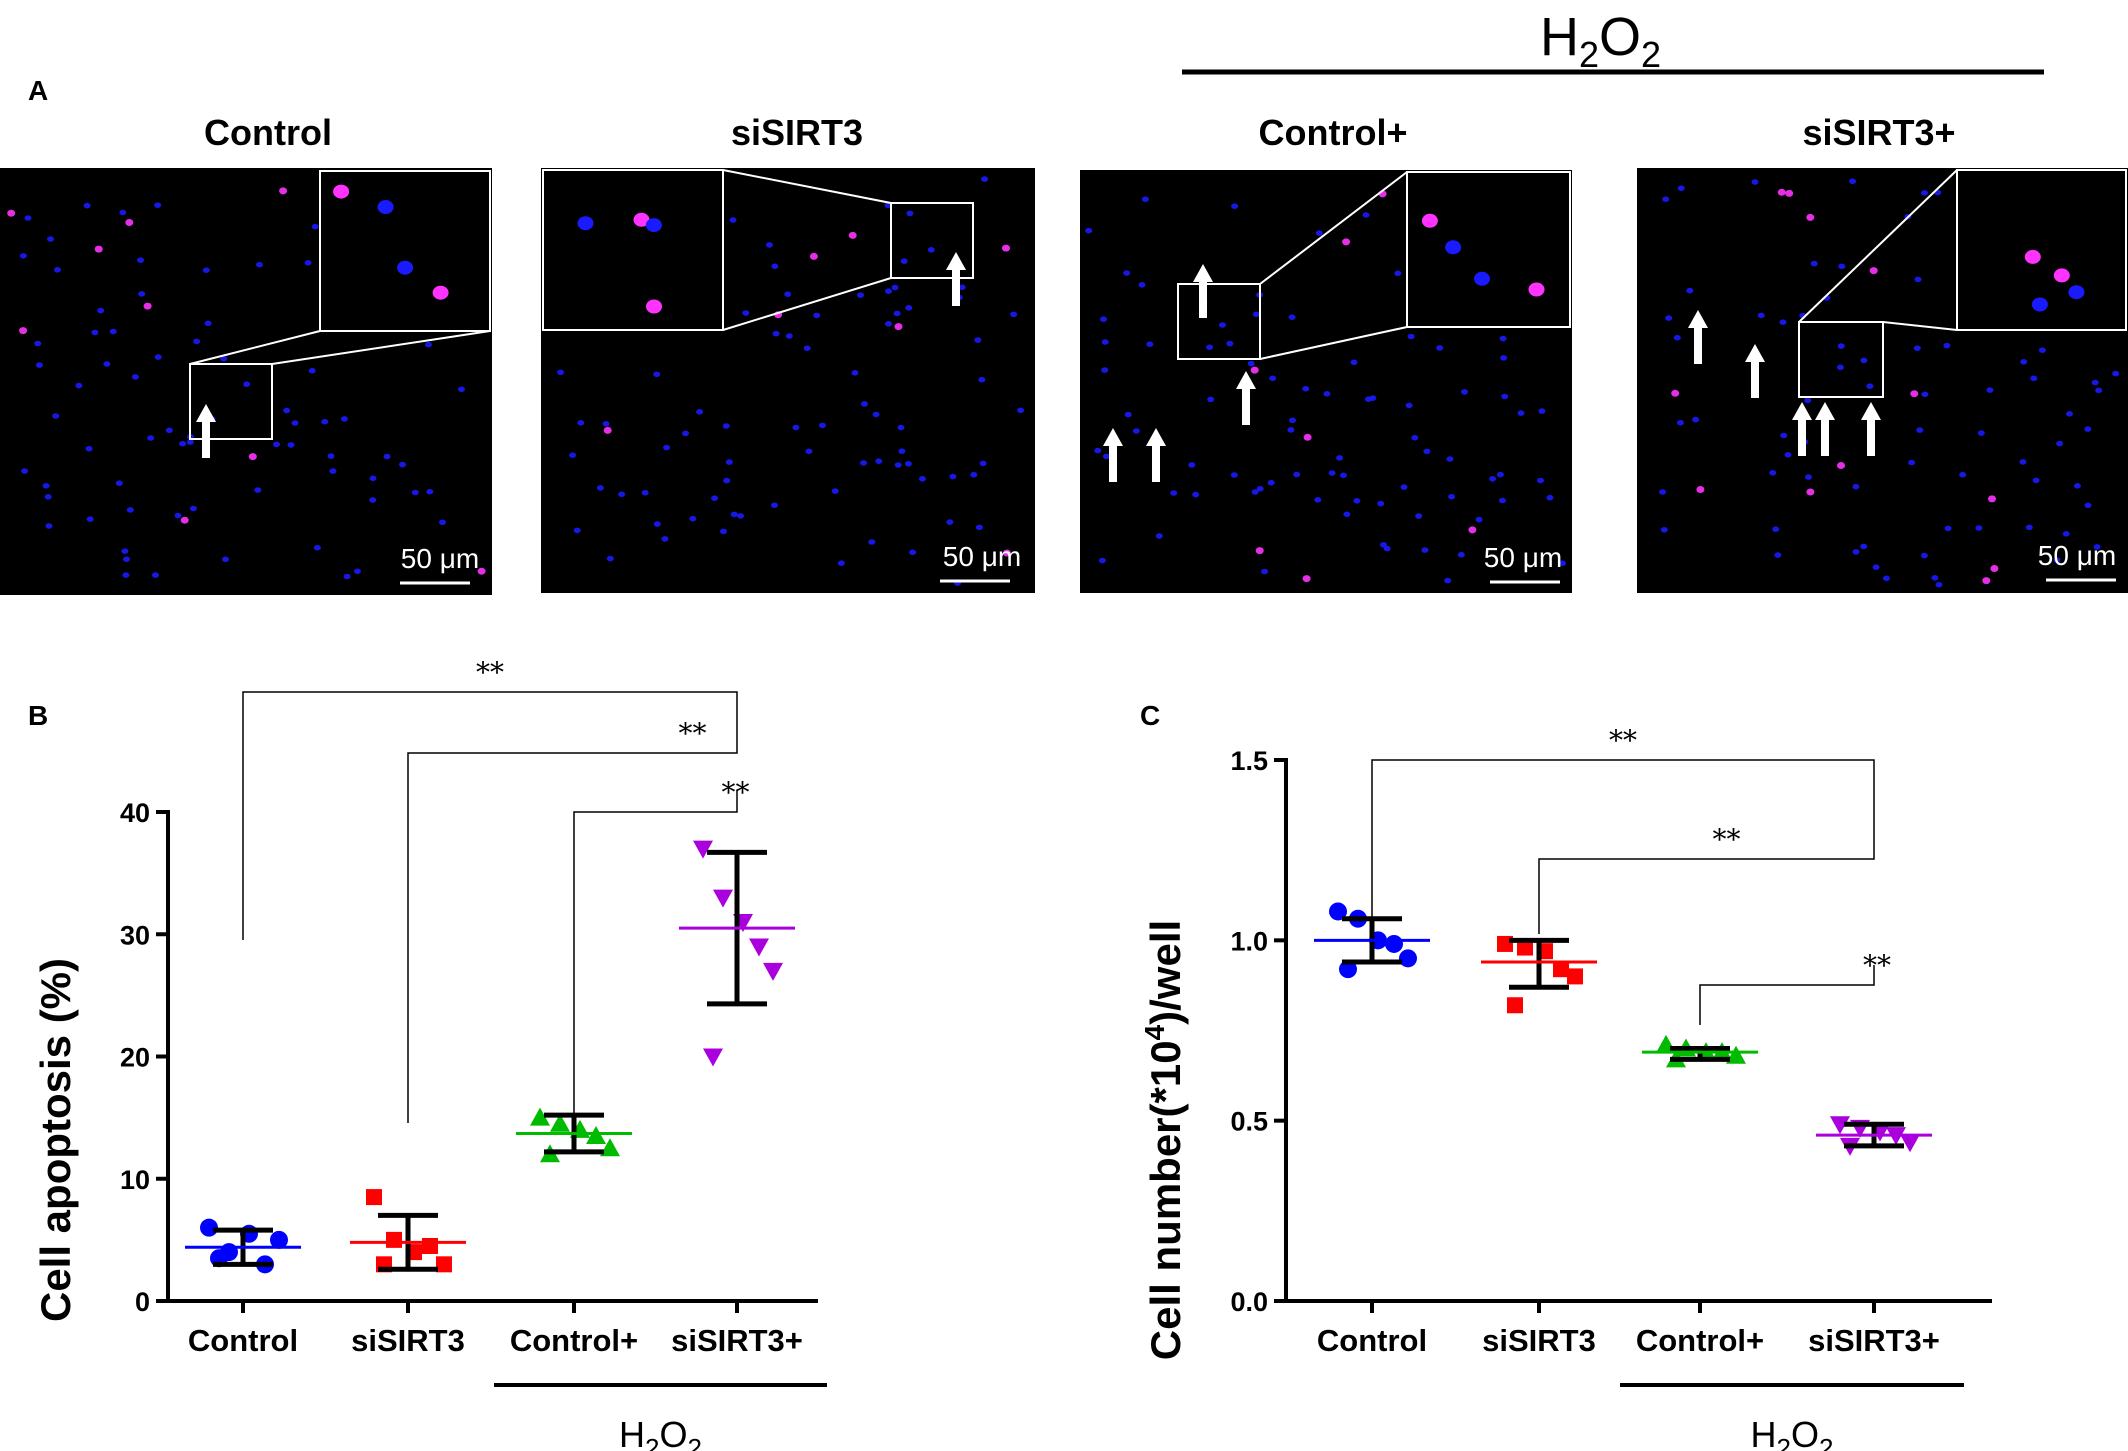  Describe the element at coordinates (490, 815) in the screenshot. I see `significance-bracket` at that location.